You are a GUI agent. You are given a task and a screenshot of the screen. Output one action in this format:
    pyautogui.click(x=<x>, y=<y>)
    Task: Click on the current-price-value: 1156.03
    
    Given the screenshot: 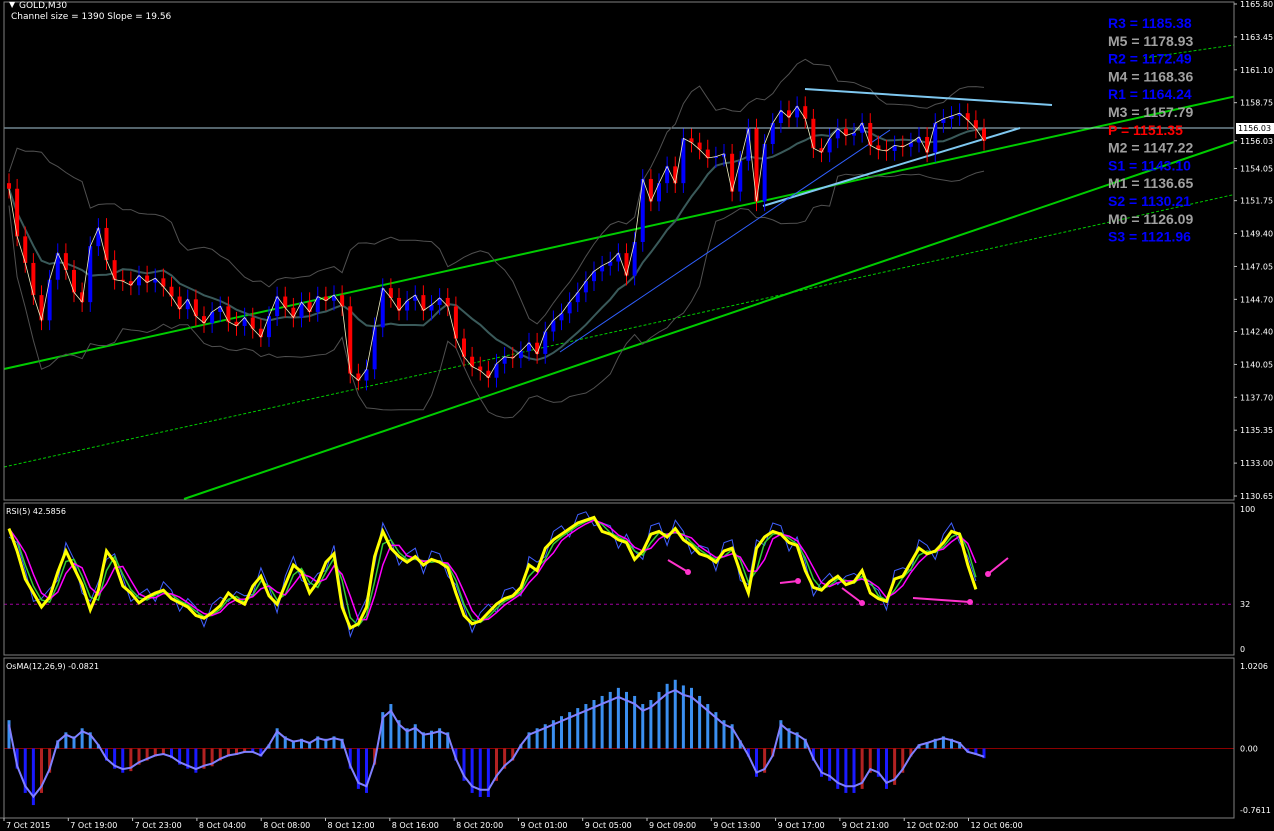 What is the action you would take?
    pyautogui.click(x=1254, y=128)
    